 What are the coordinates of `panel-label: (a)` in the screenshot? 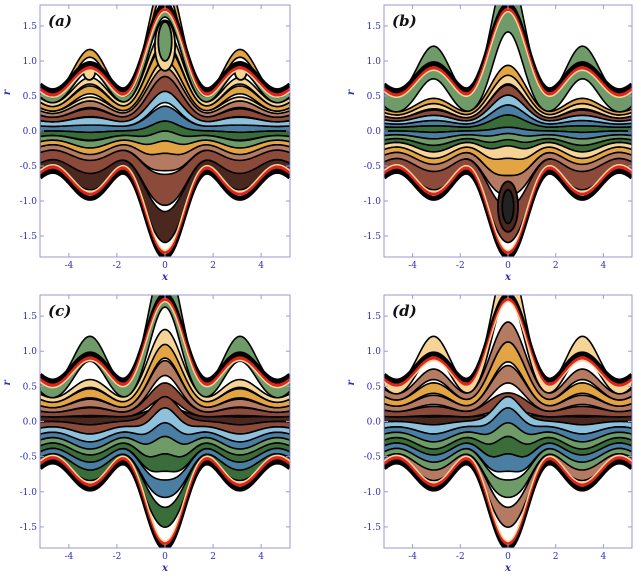 It's located at (60, 21).